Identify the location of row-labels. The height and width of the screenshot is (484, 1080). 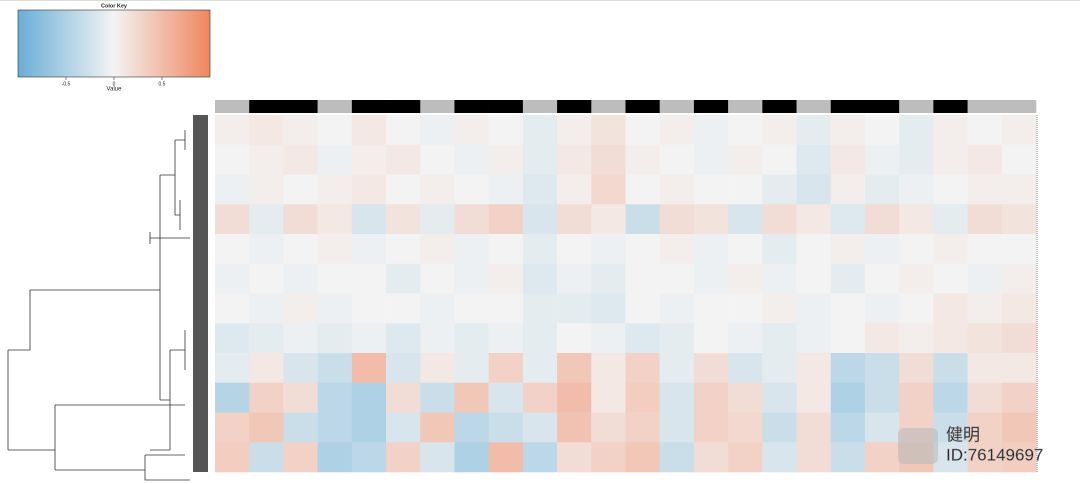
(200, 293).